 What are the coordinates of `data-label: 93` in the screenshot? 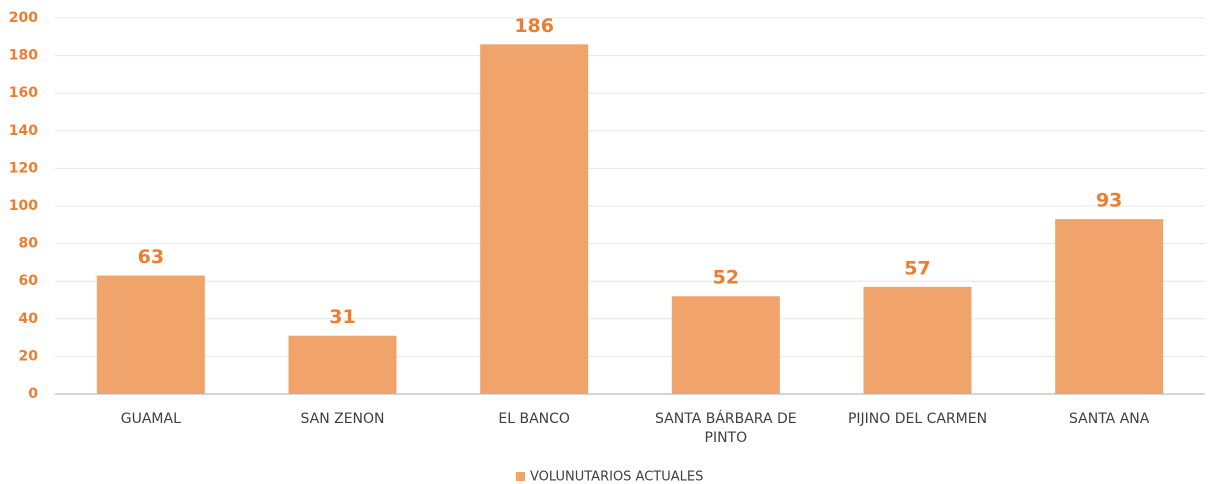 It's located at (1109, 201).